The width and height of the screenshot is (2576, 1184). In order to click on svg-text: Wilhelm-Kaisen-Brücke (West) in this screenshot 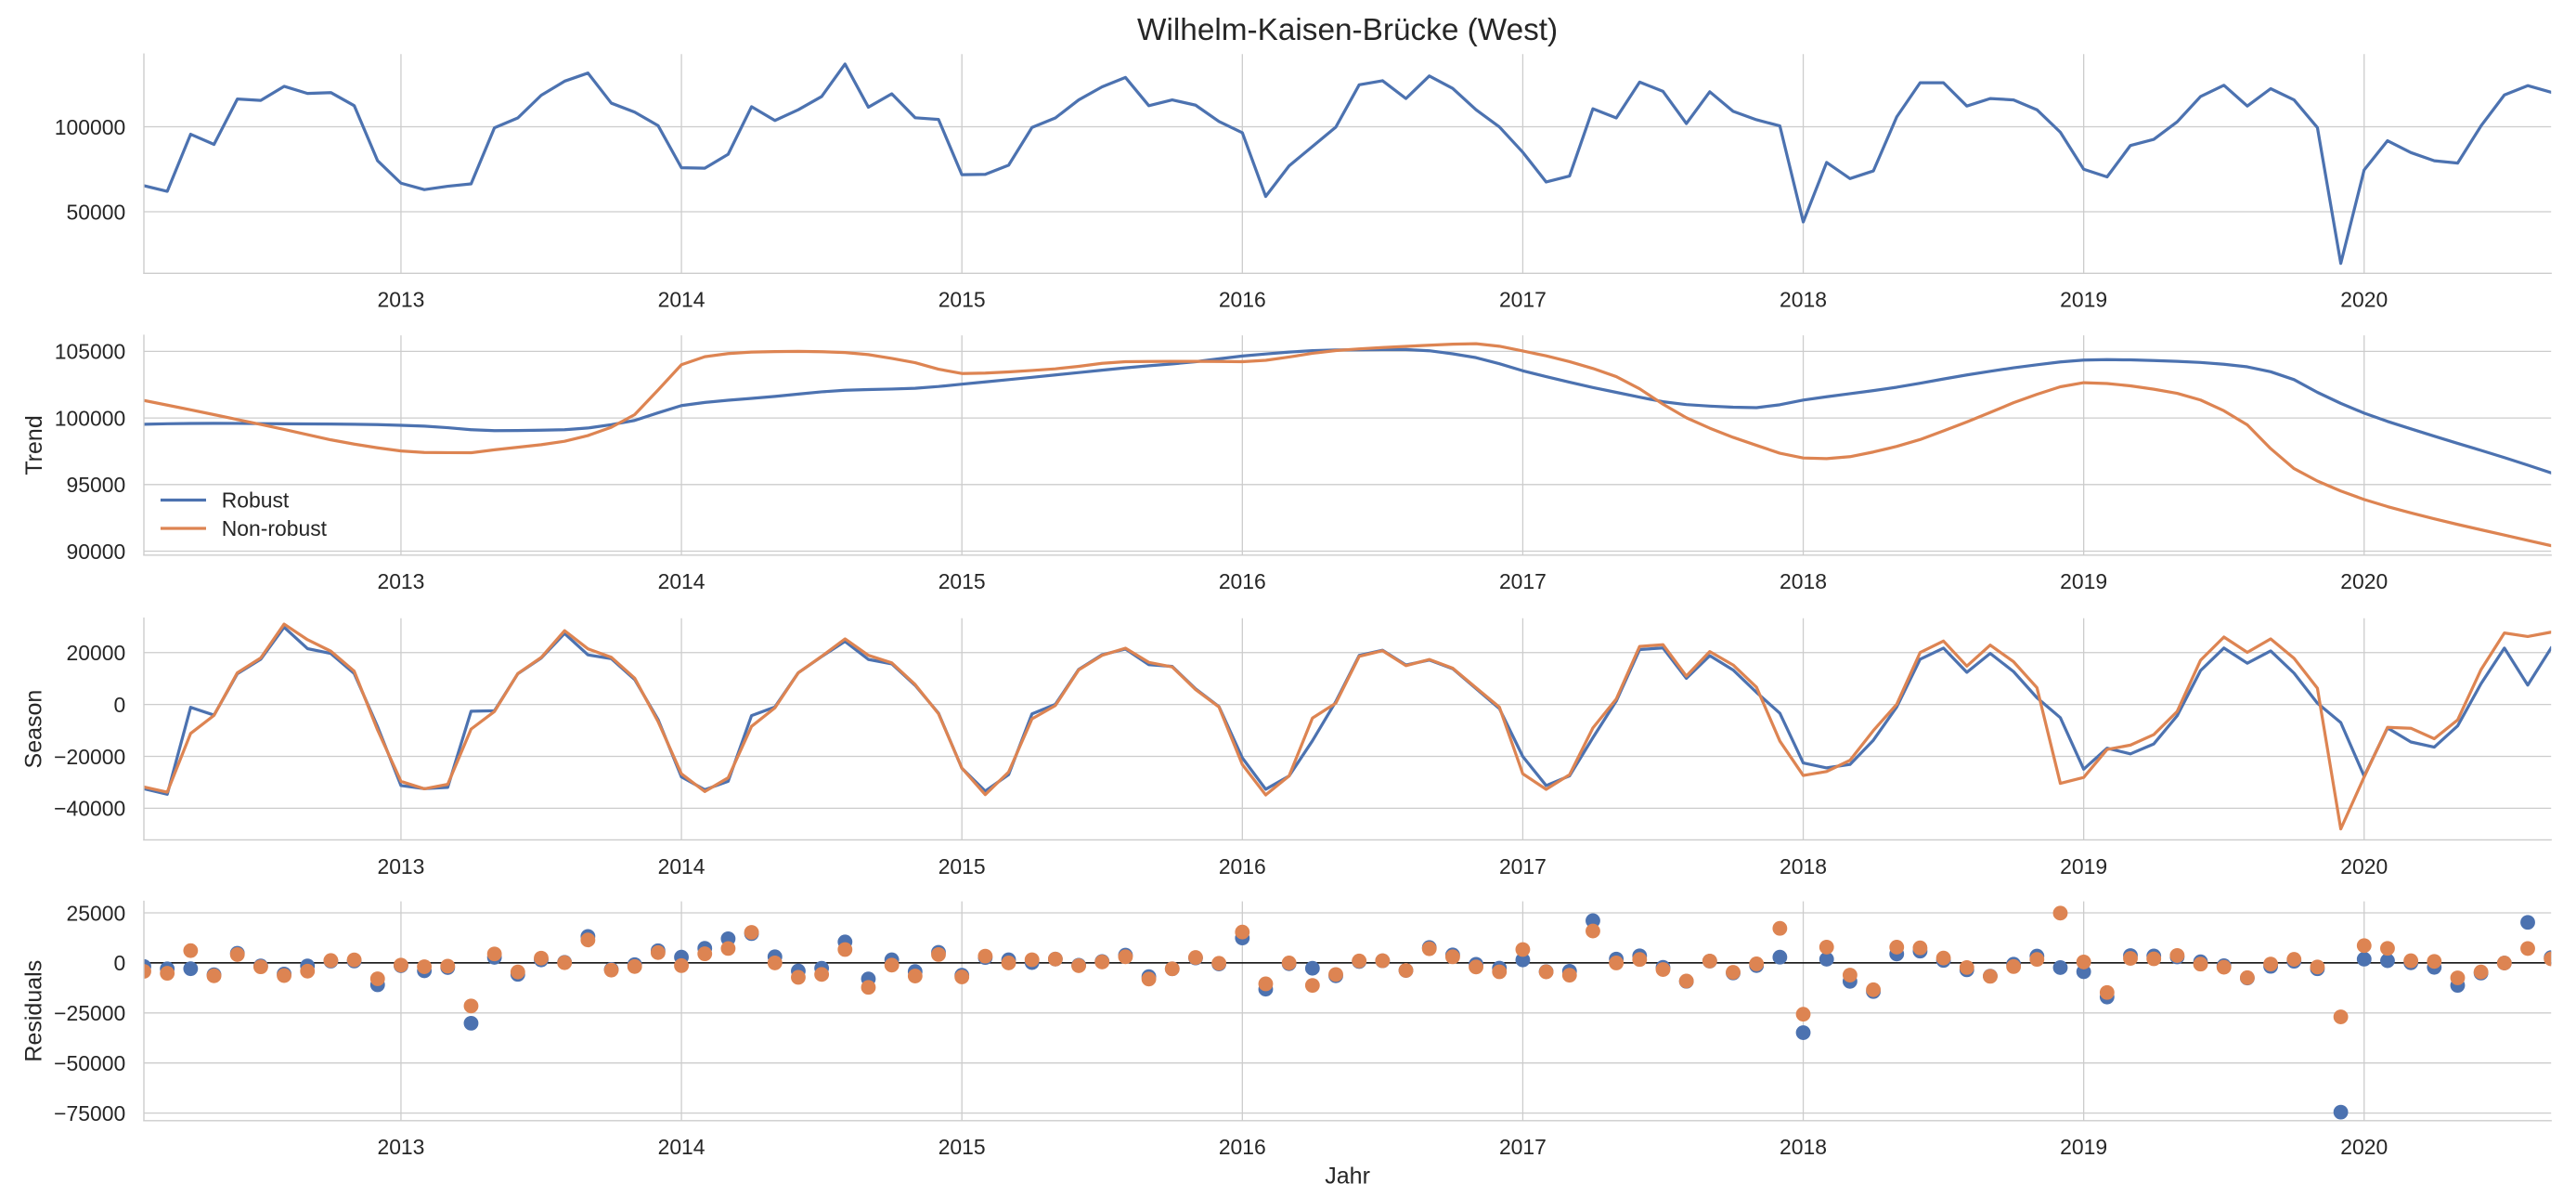, I will do `click(1347, 30)`.